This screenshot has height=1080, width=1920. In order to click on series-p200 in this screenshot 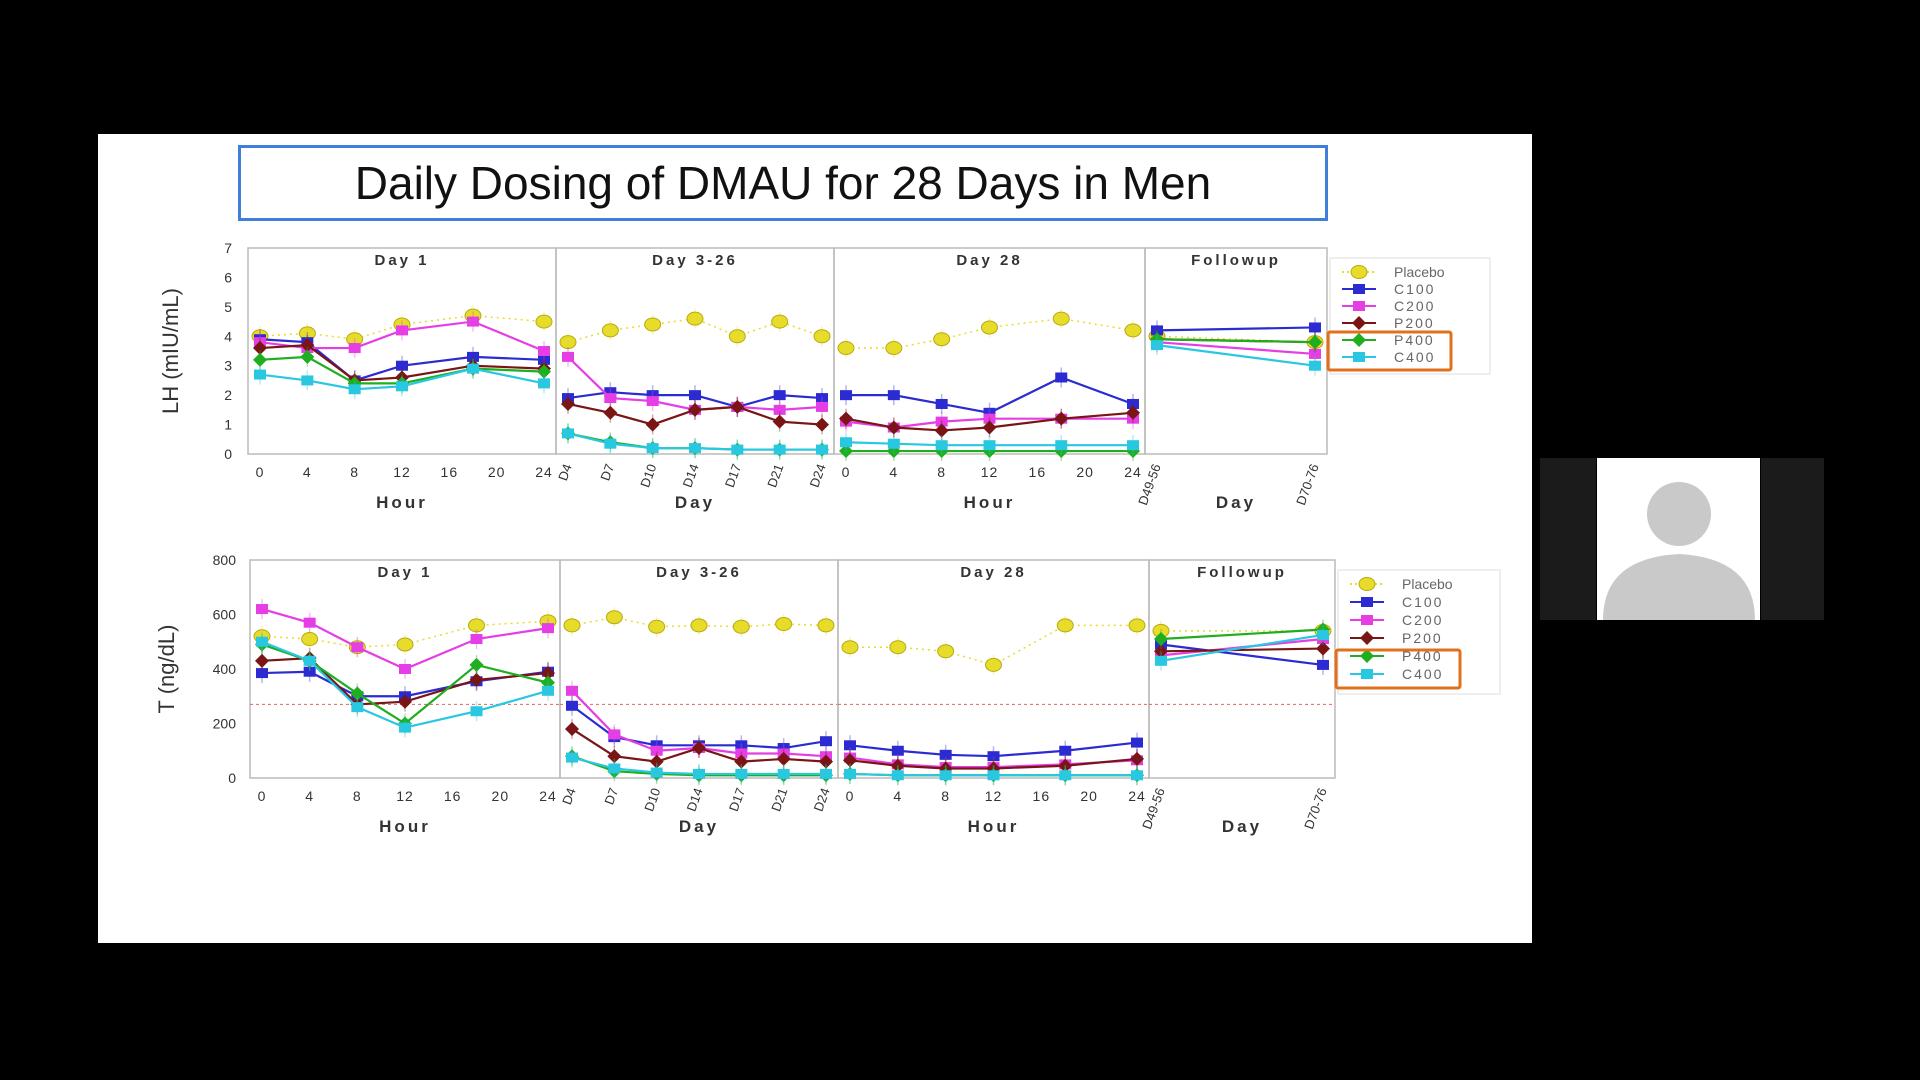, I will do `click(695, 414)`.